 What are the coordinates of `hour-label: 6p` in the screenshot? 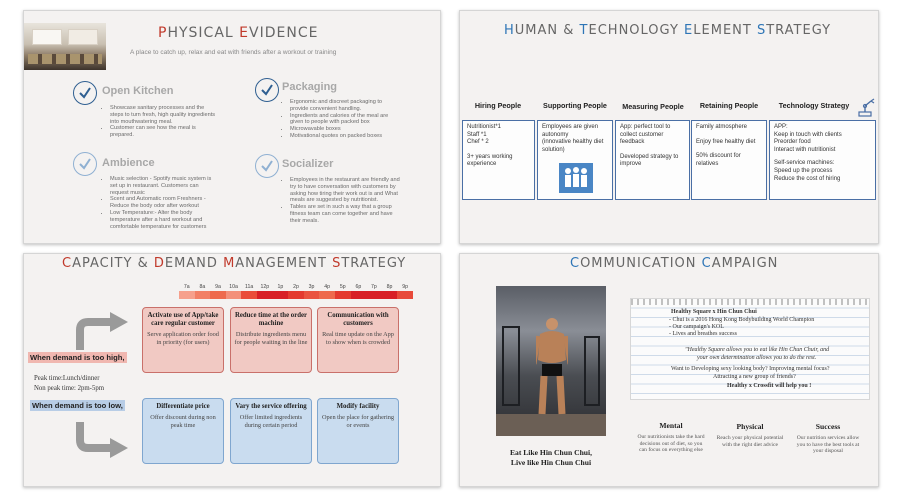 It's located at (358, 287).